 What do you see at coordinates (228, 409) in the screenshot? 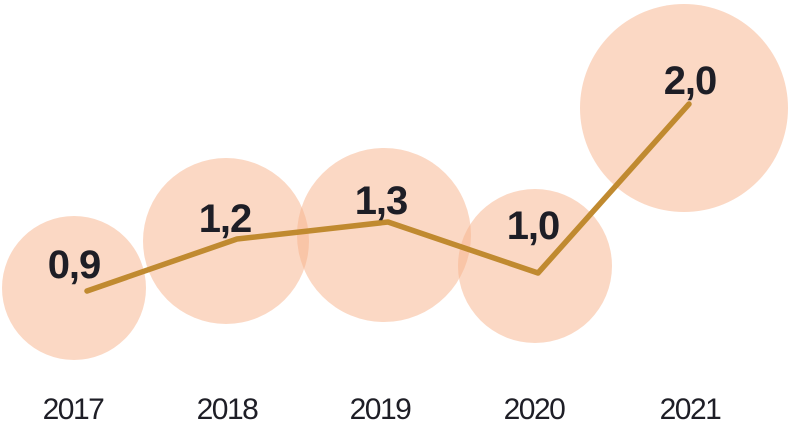
I see `x-axis-label-2018: 2018` at bounding box center [228, 409].